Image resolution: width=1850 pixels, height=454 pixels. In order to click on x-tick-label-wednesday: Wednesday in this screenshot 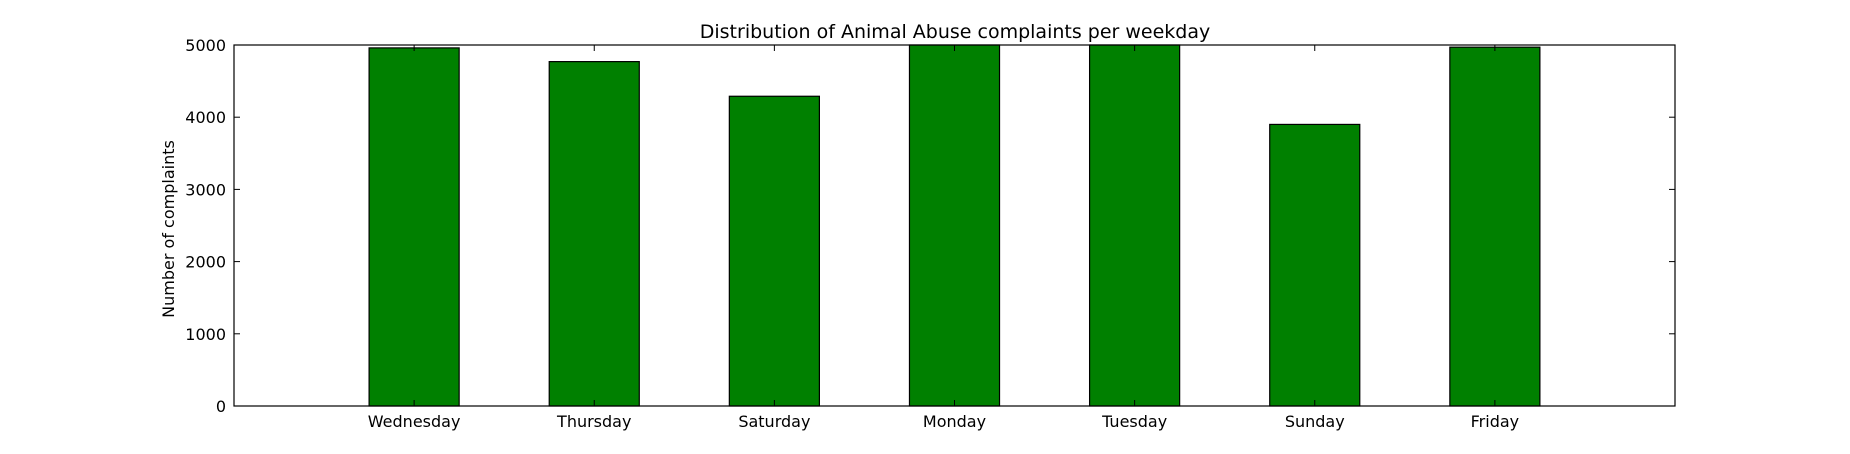, I will do `click(414, 421)`.